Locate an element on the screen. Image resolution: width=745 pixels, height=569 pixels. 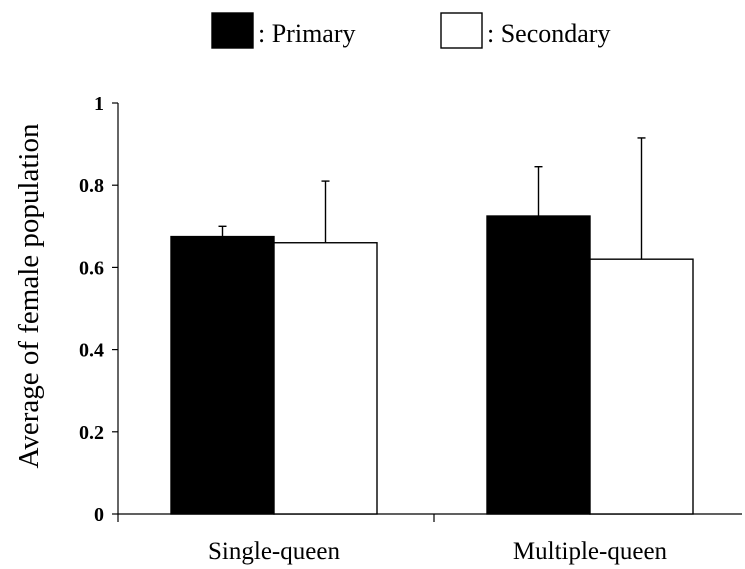
x-tick-label: Single-queen is located at coordinates (274, 551).